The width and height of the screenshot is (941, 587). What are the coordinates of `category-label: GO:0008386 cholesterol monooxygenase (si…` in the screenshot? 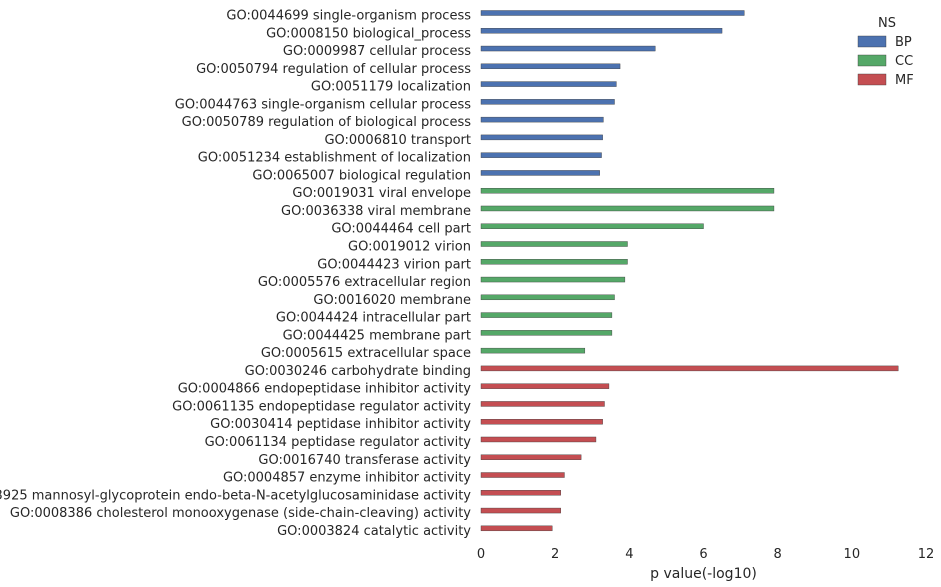 It's located at (240, 513).